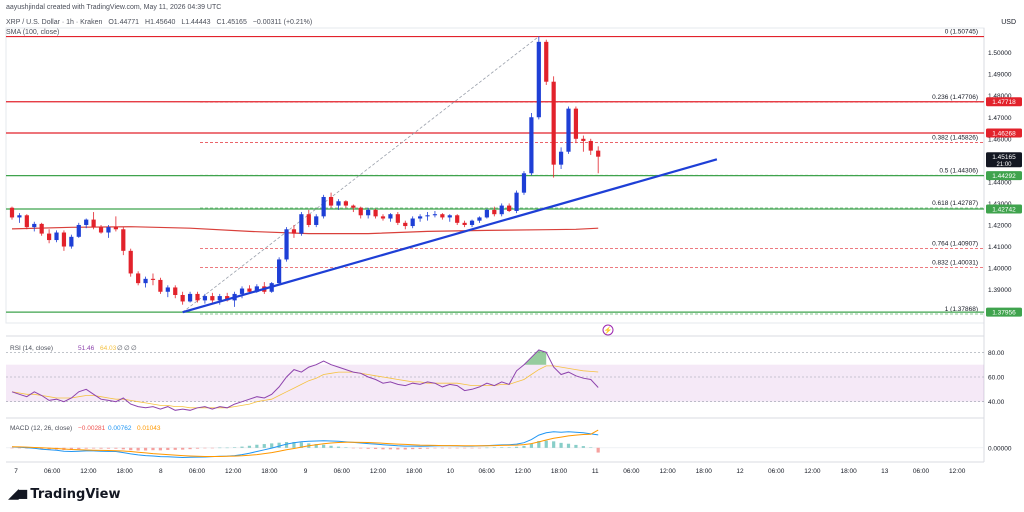 The width and height of the screenshot is (1024, 512). What do you see at coordinates (1004, 312) in the screenshot?
I see `price-tag-label: 1.37956` at bounding box center [1004, 312].